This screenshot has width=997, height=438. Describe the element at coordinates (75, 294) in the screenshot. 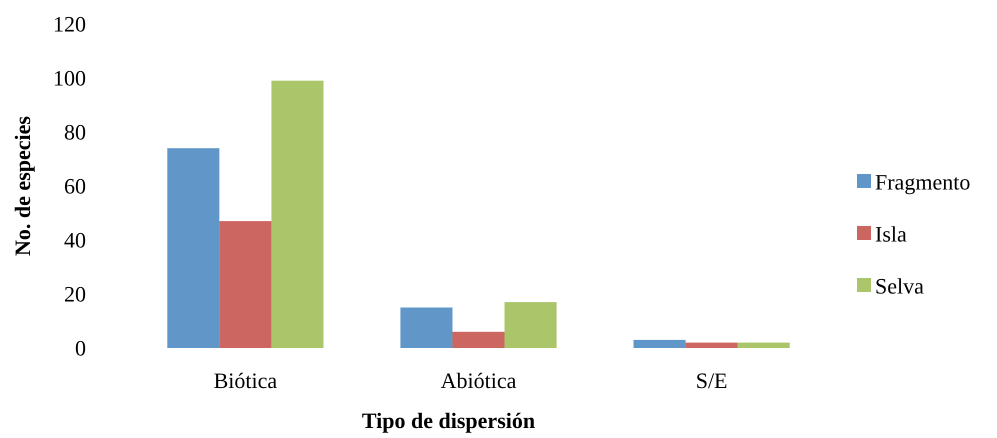

I see `y-tick-label: 20` at that location.